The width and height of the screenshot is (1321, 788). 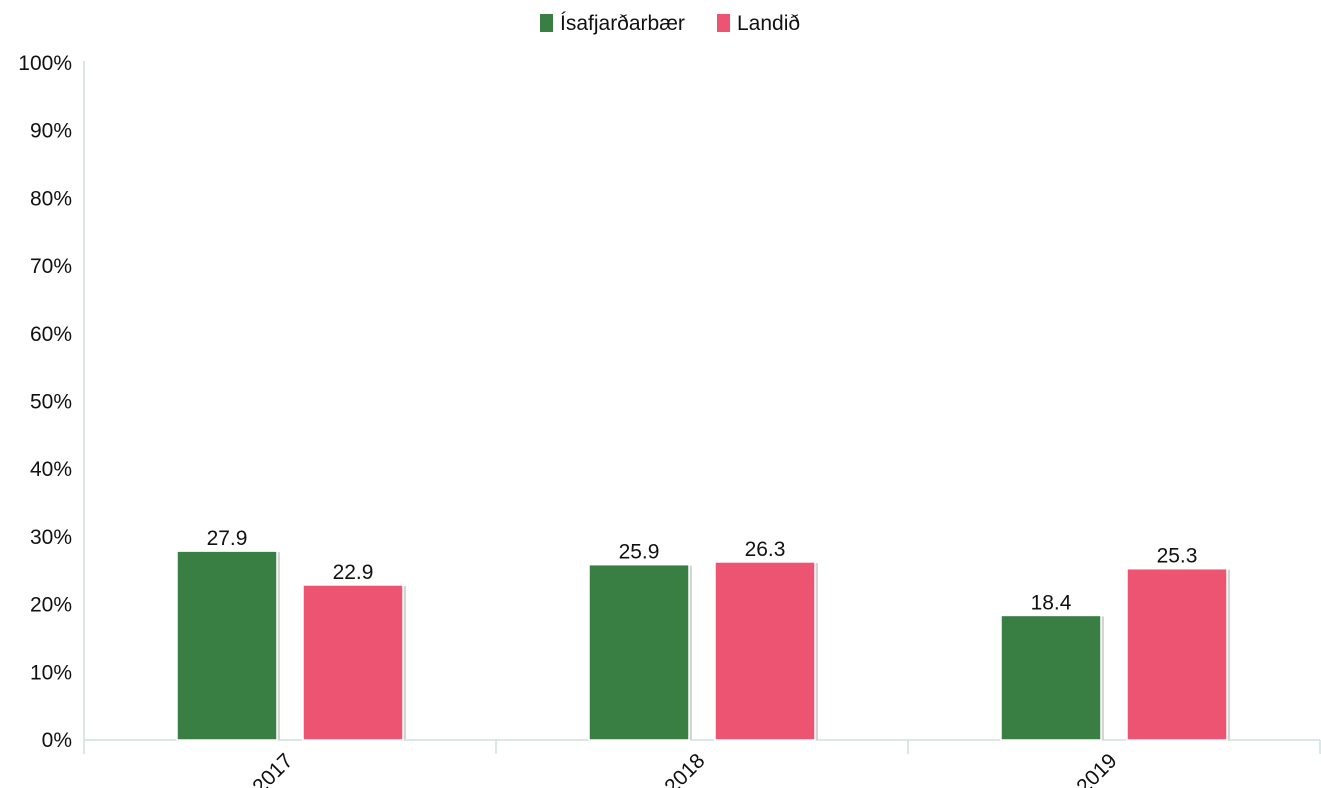 What do you see at coordinates (1051, 602) in the screenshot?
I see `data-label: 18.4` at bounding box center [1051, 602].